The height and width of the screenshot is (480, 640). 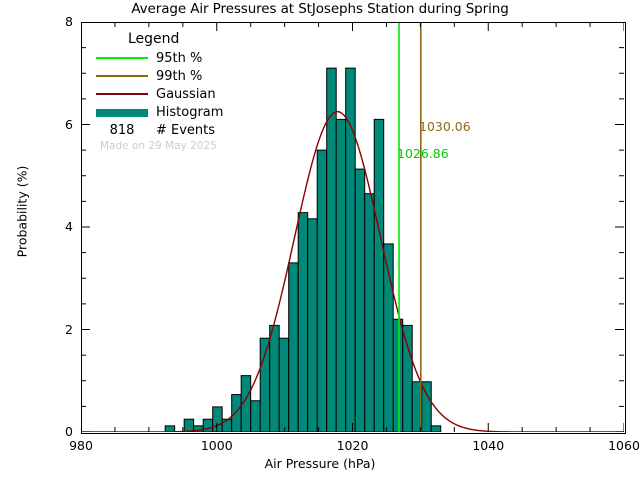 What do you see at coordinates (423, 153) in the screenshot?
I see `annotation-95th-percentile: 1026.86` at bounding box center [423, 153].